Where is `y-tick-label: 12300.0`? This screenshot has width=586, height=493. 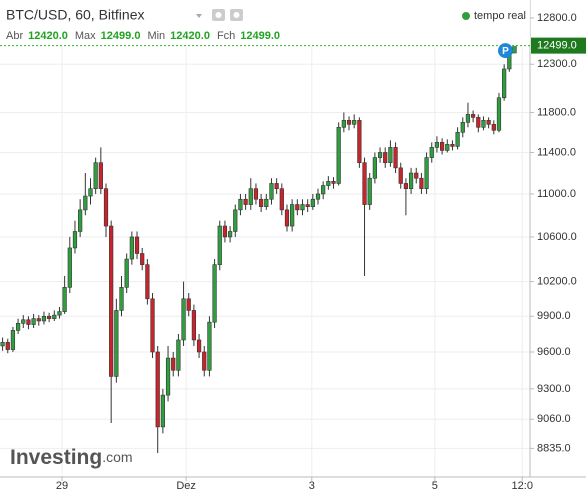 y-tick-label: 12300.0 is located at coordinates (557, 64).